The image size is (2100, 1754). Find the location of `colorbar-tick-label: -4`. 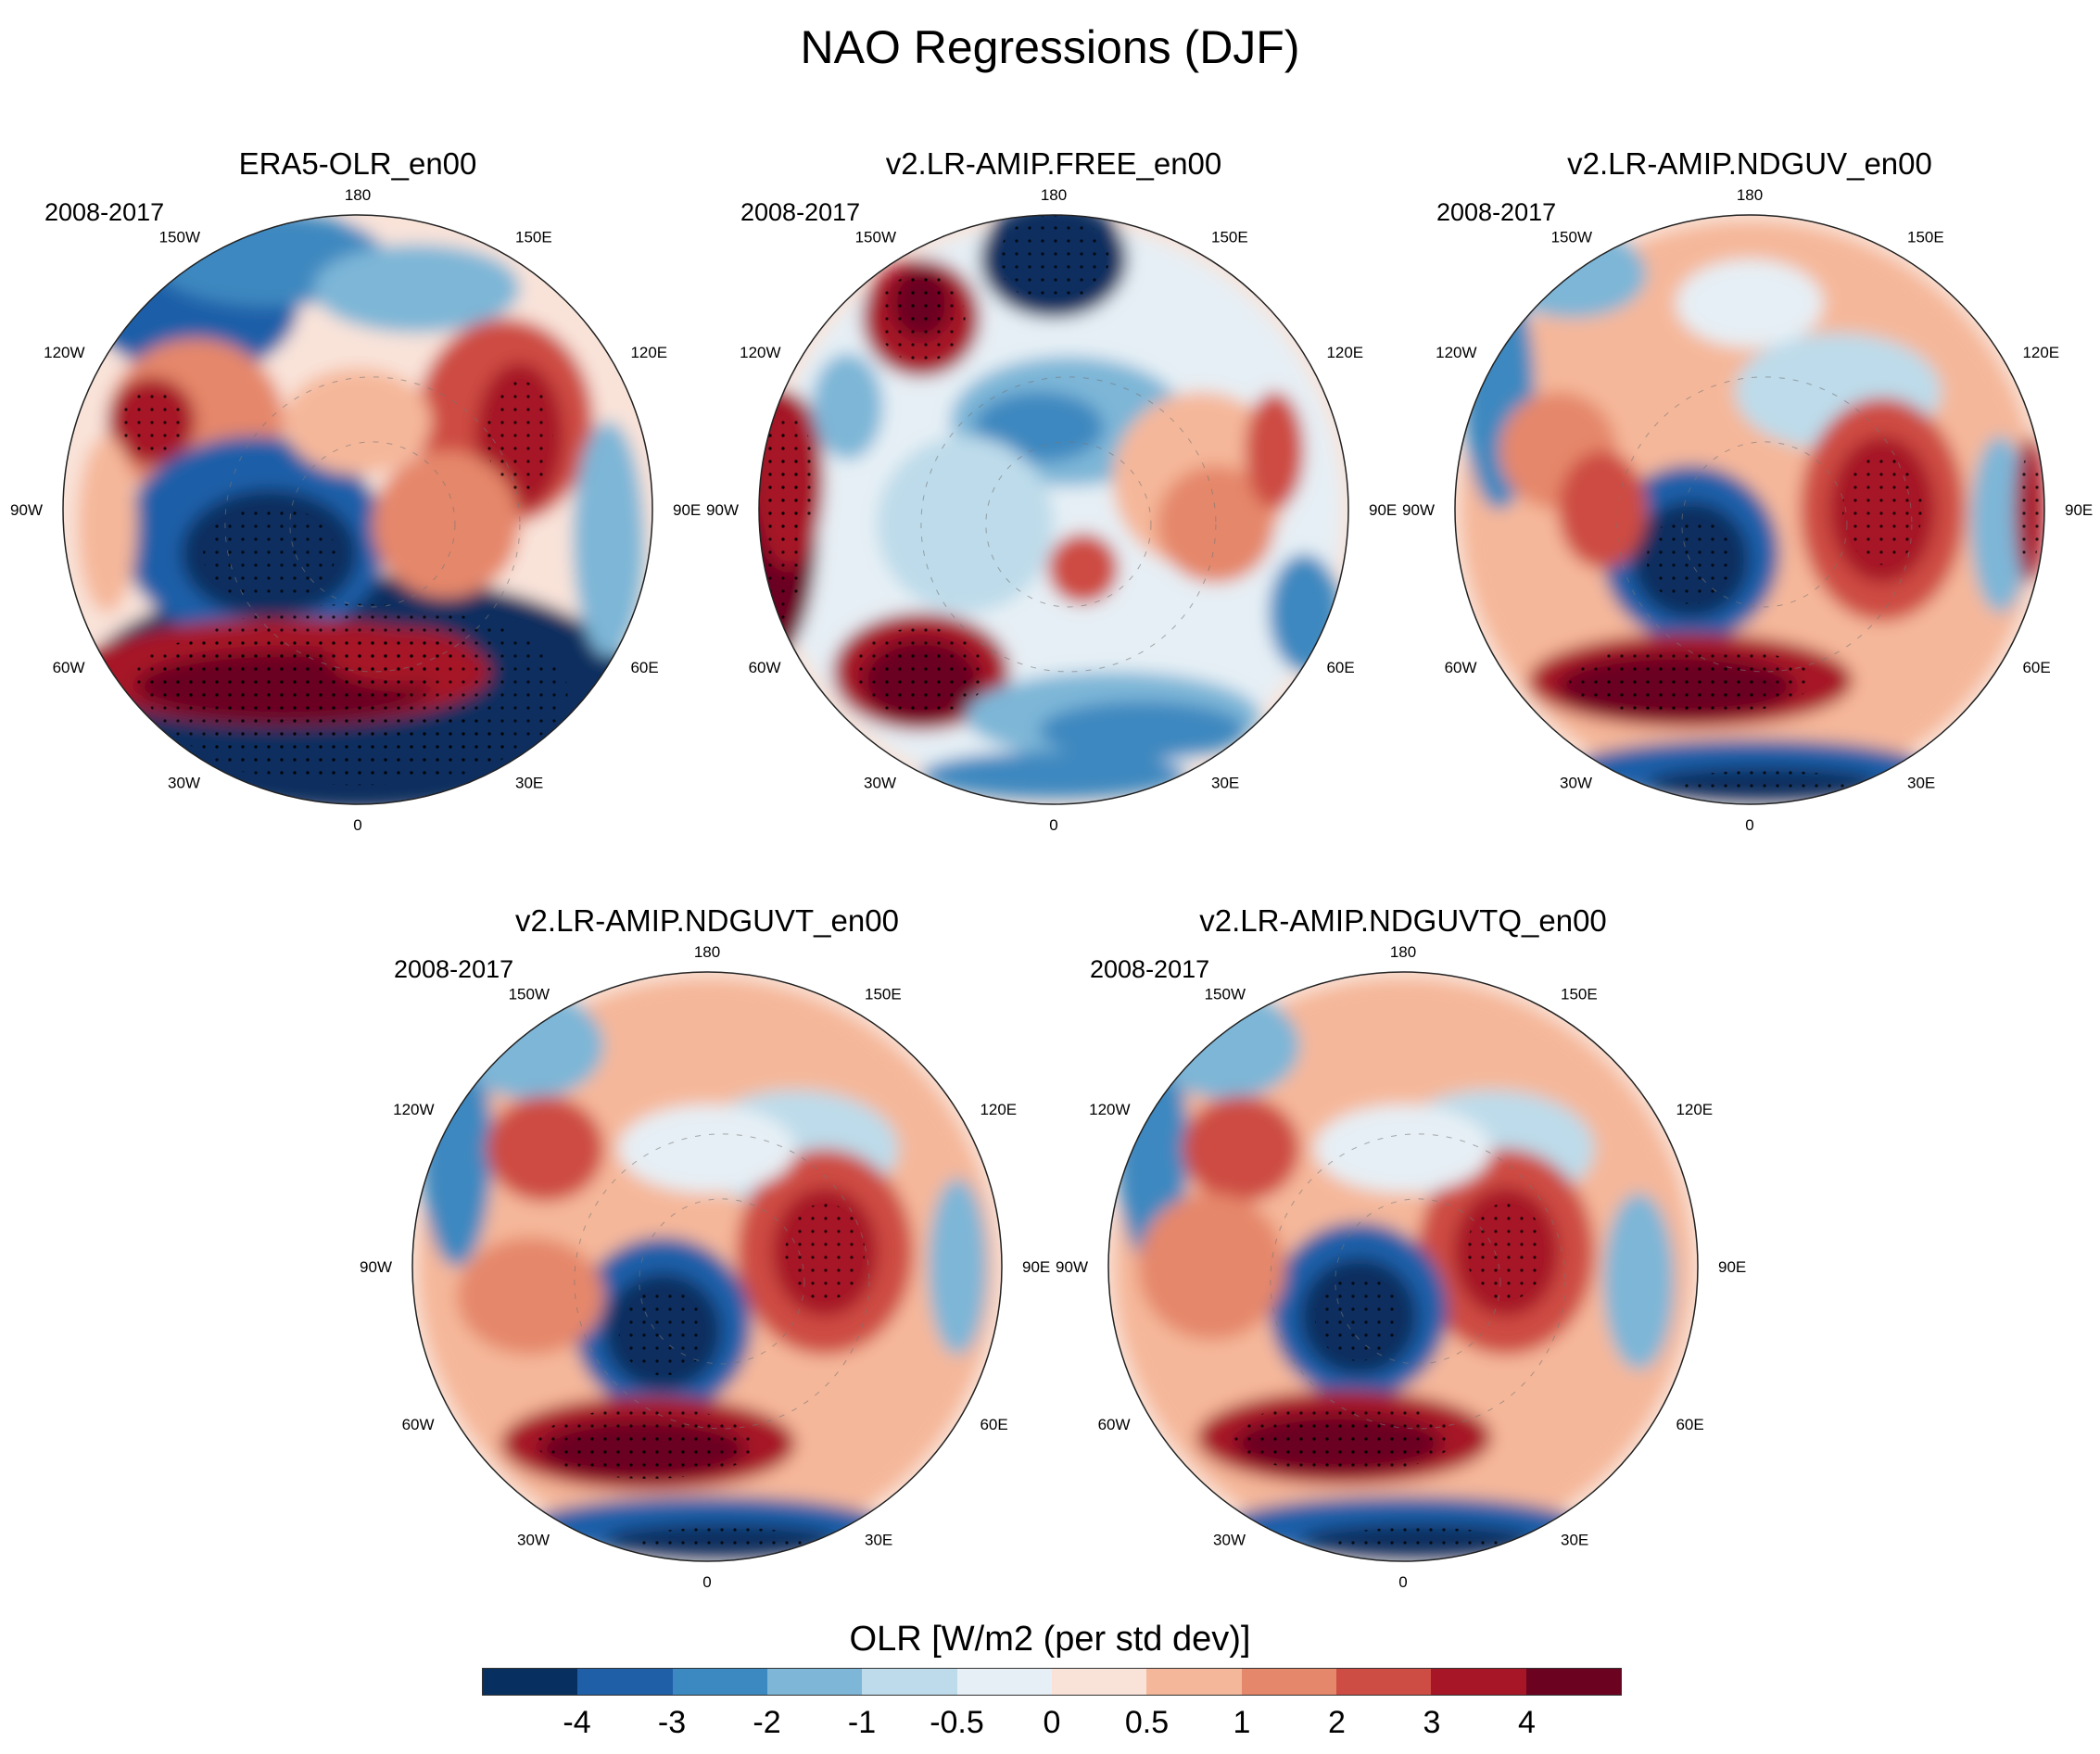

colorbar-tick-label: -4 is located at coordinates (577, 1722).